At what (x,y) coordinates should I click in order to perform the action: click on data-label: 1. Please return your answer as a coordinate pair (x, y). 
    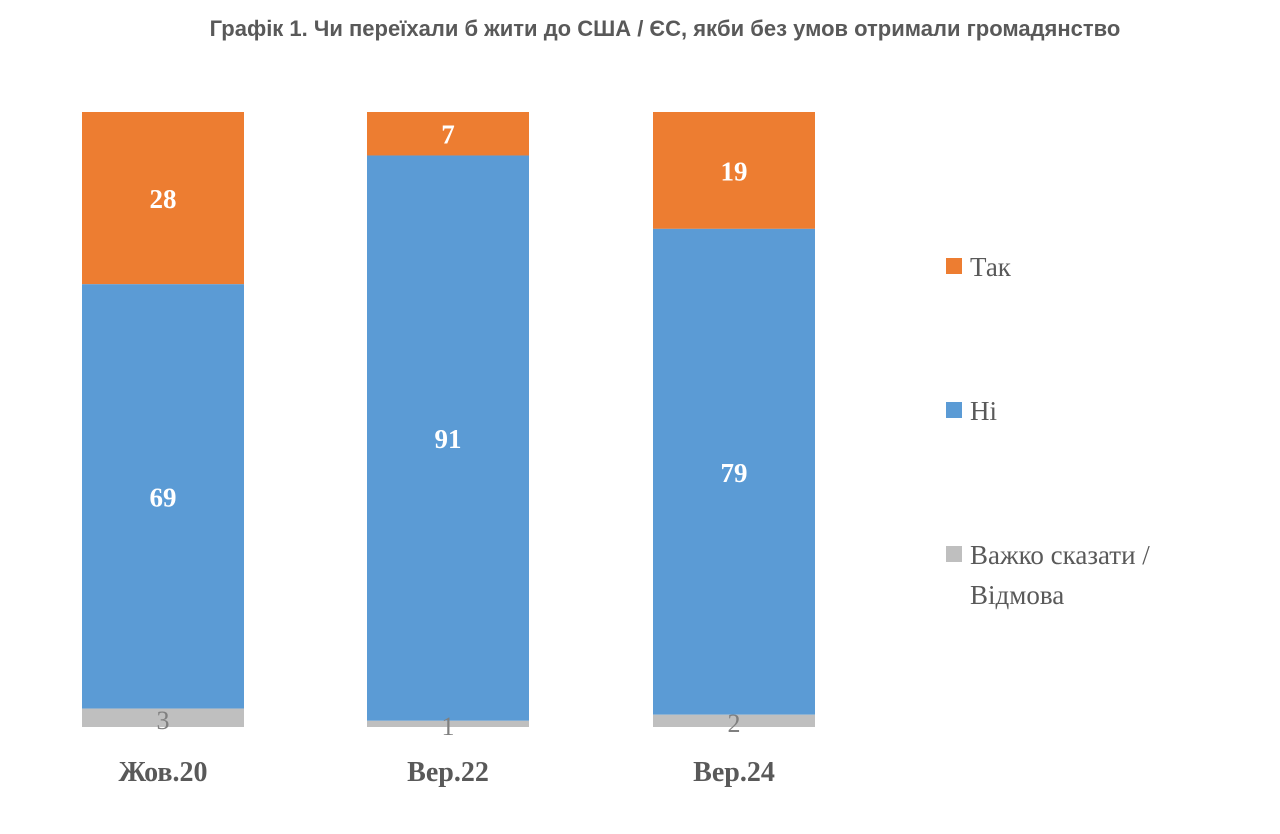
    Looking at the image, I should click on (448, 726).